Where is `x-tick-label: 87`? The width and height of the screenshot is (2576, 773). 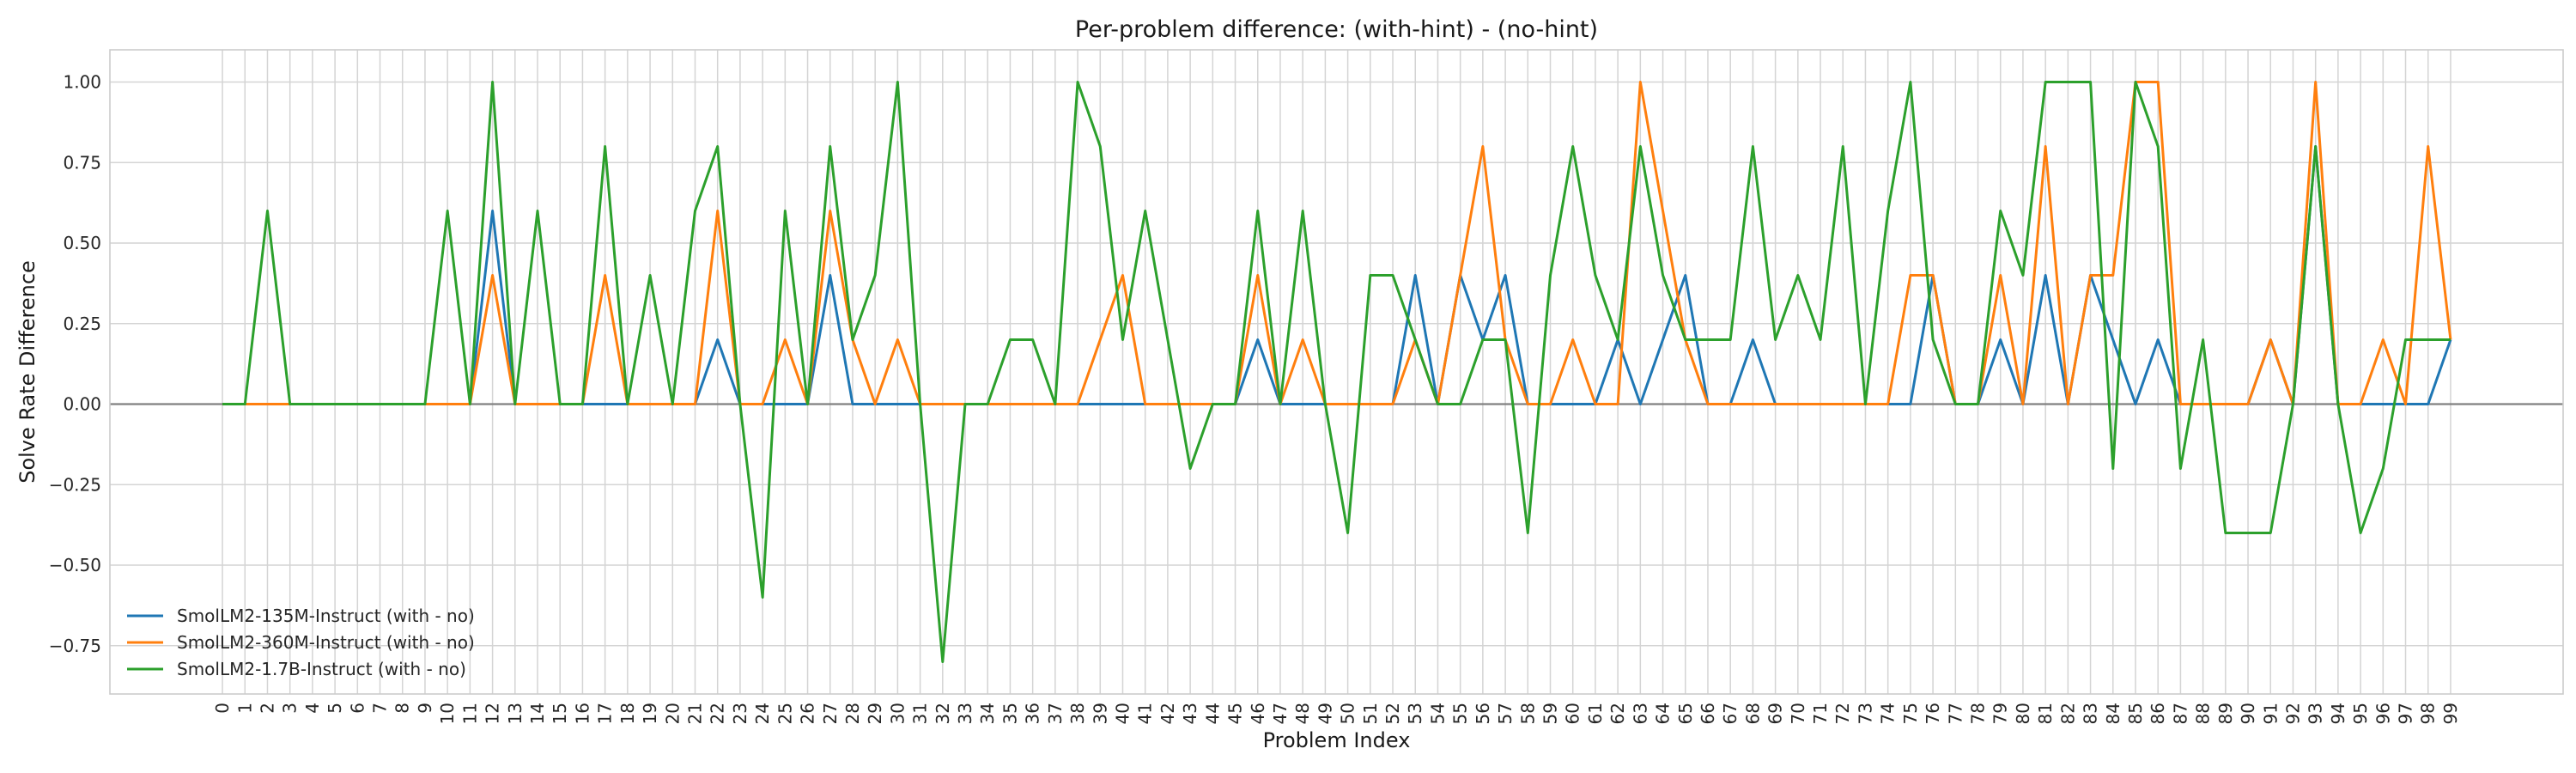 x-tick-label: 87 is located at coordinates (2180, 713).